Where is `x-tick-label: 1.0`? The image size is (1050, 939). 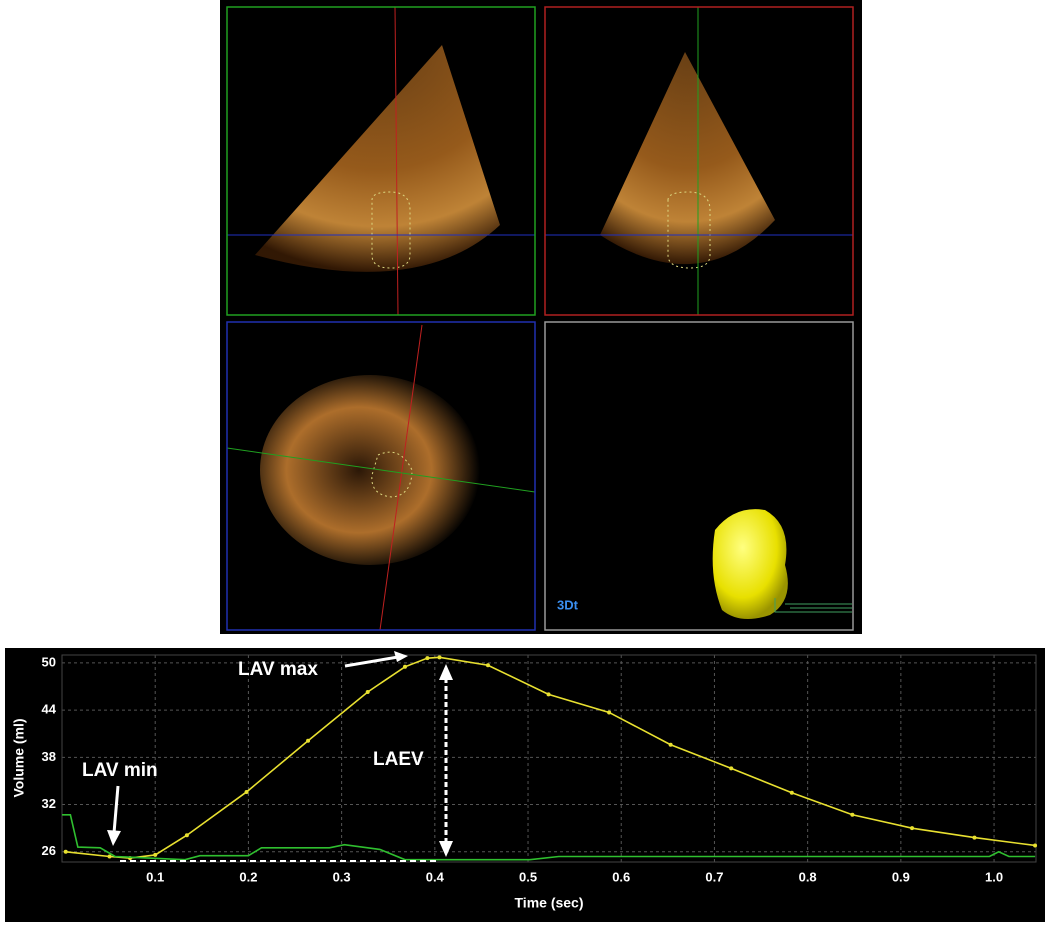
x-tick-label: 1.0 is located at coordinates (994, 876).